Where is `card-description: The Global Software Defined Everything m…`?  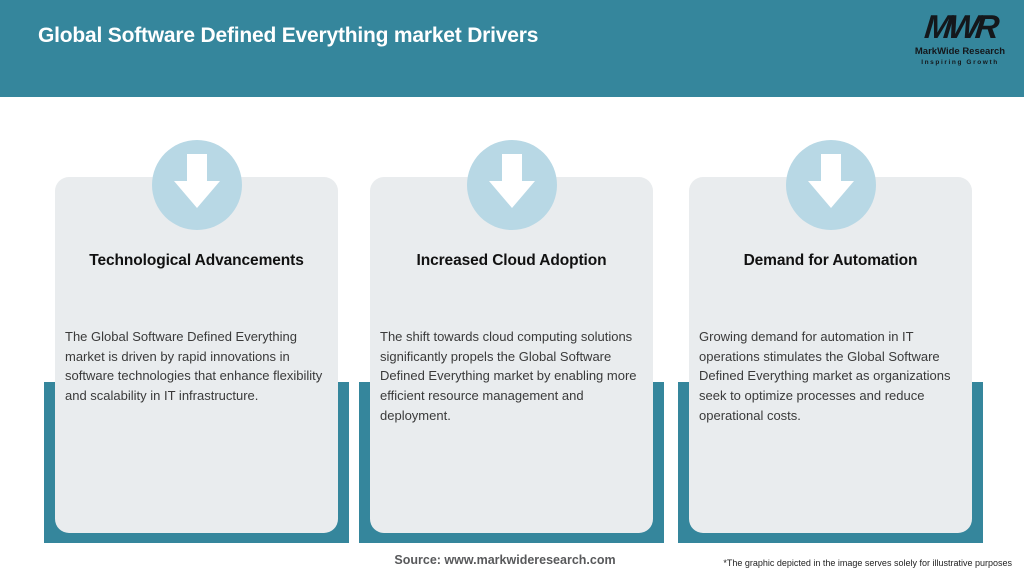 card-description: The Global Software Defined Everything m… is located at coordinates (194, 366).